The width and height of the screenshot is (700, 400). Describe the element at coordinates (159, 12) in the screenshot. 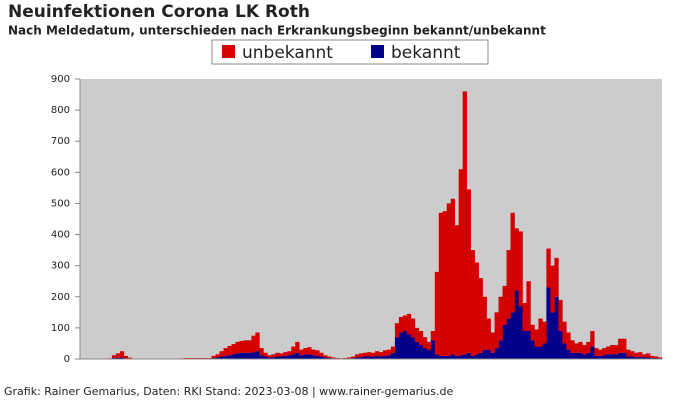

I see `chart-title: Neuinfektionen Corona LK Roth` at that location.